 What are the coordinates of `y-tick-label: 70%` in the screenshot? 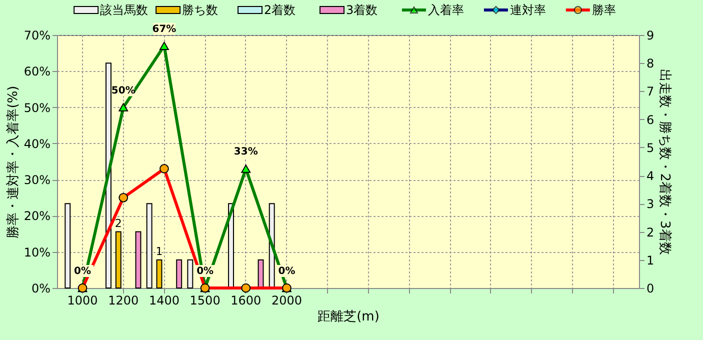 It's located at (37, 35).